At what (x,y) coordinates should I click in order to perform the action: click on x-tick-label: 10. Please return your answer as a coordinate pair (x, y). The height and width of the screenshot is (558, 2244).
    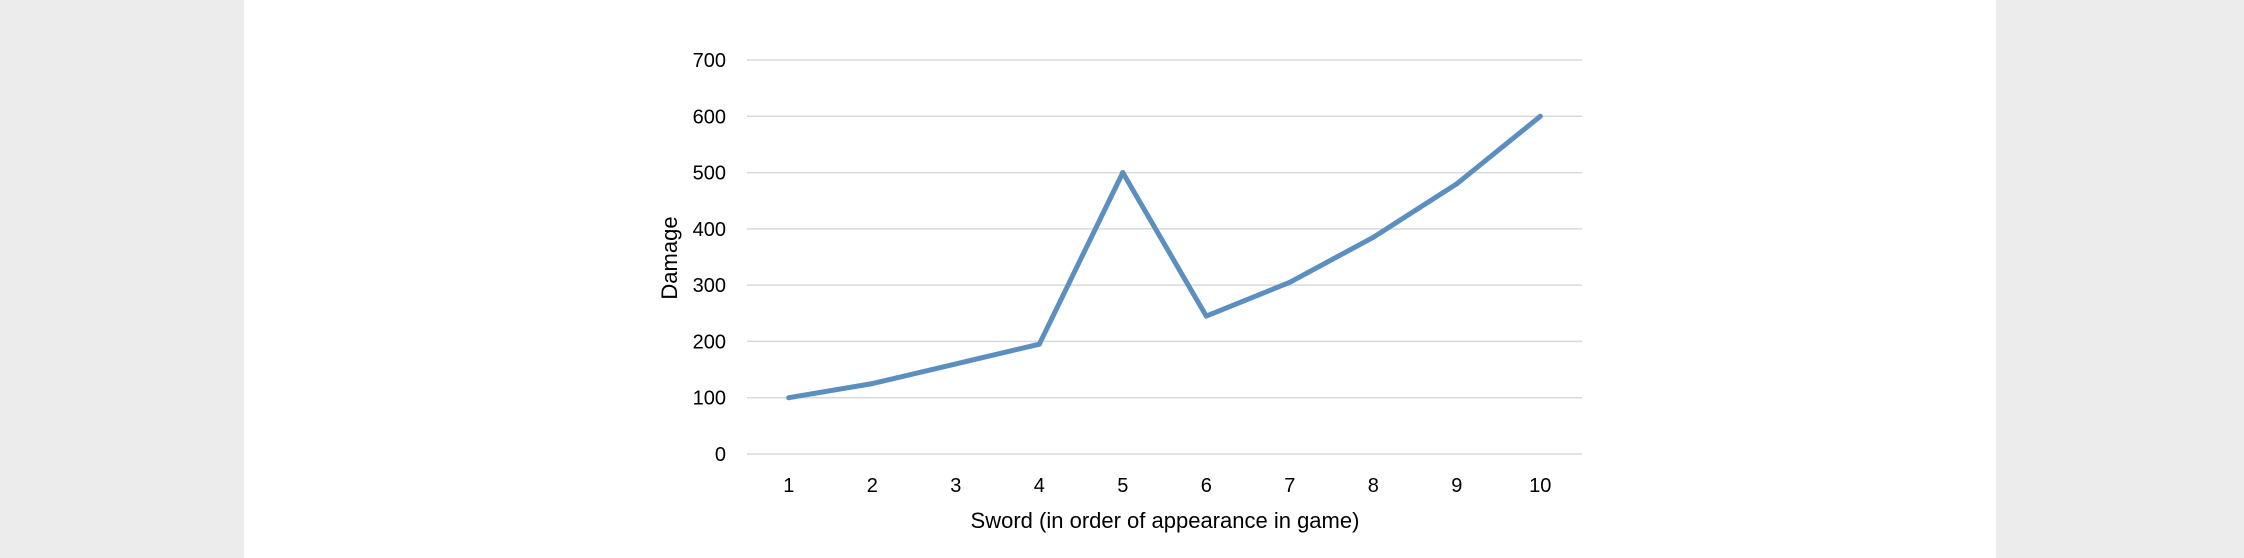
    Looking at the image, I should click on (1540, 486).